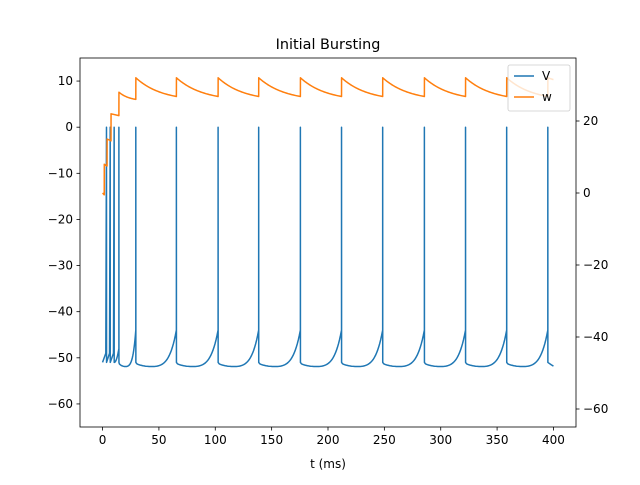 The height and width of the screenshot is (485, 640). What do you see at coordinates (328, 45) in the screenshot?
I see `chart-title: Initial Bursting` at bounding box center [328, 45].